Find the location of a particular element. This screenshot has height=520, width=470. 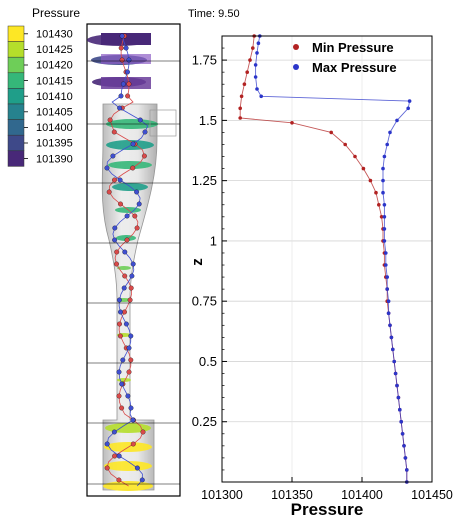

legend-marker is located at coordinates (296, 47).